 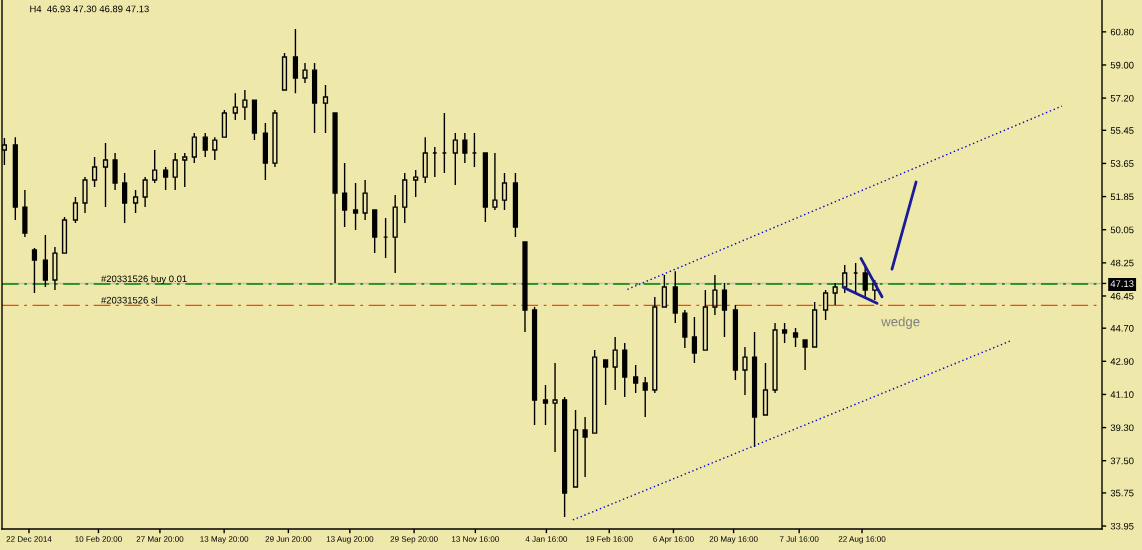 I want to click on x-tick-label: 27 Mar 20:00, so click(x=160, y=539).